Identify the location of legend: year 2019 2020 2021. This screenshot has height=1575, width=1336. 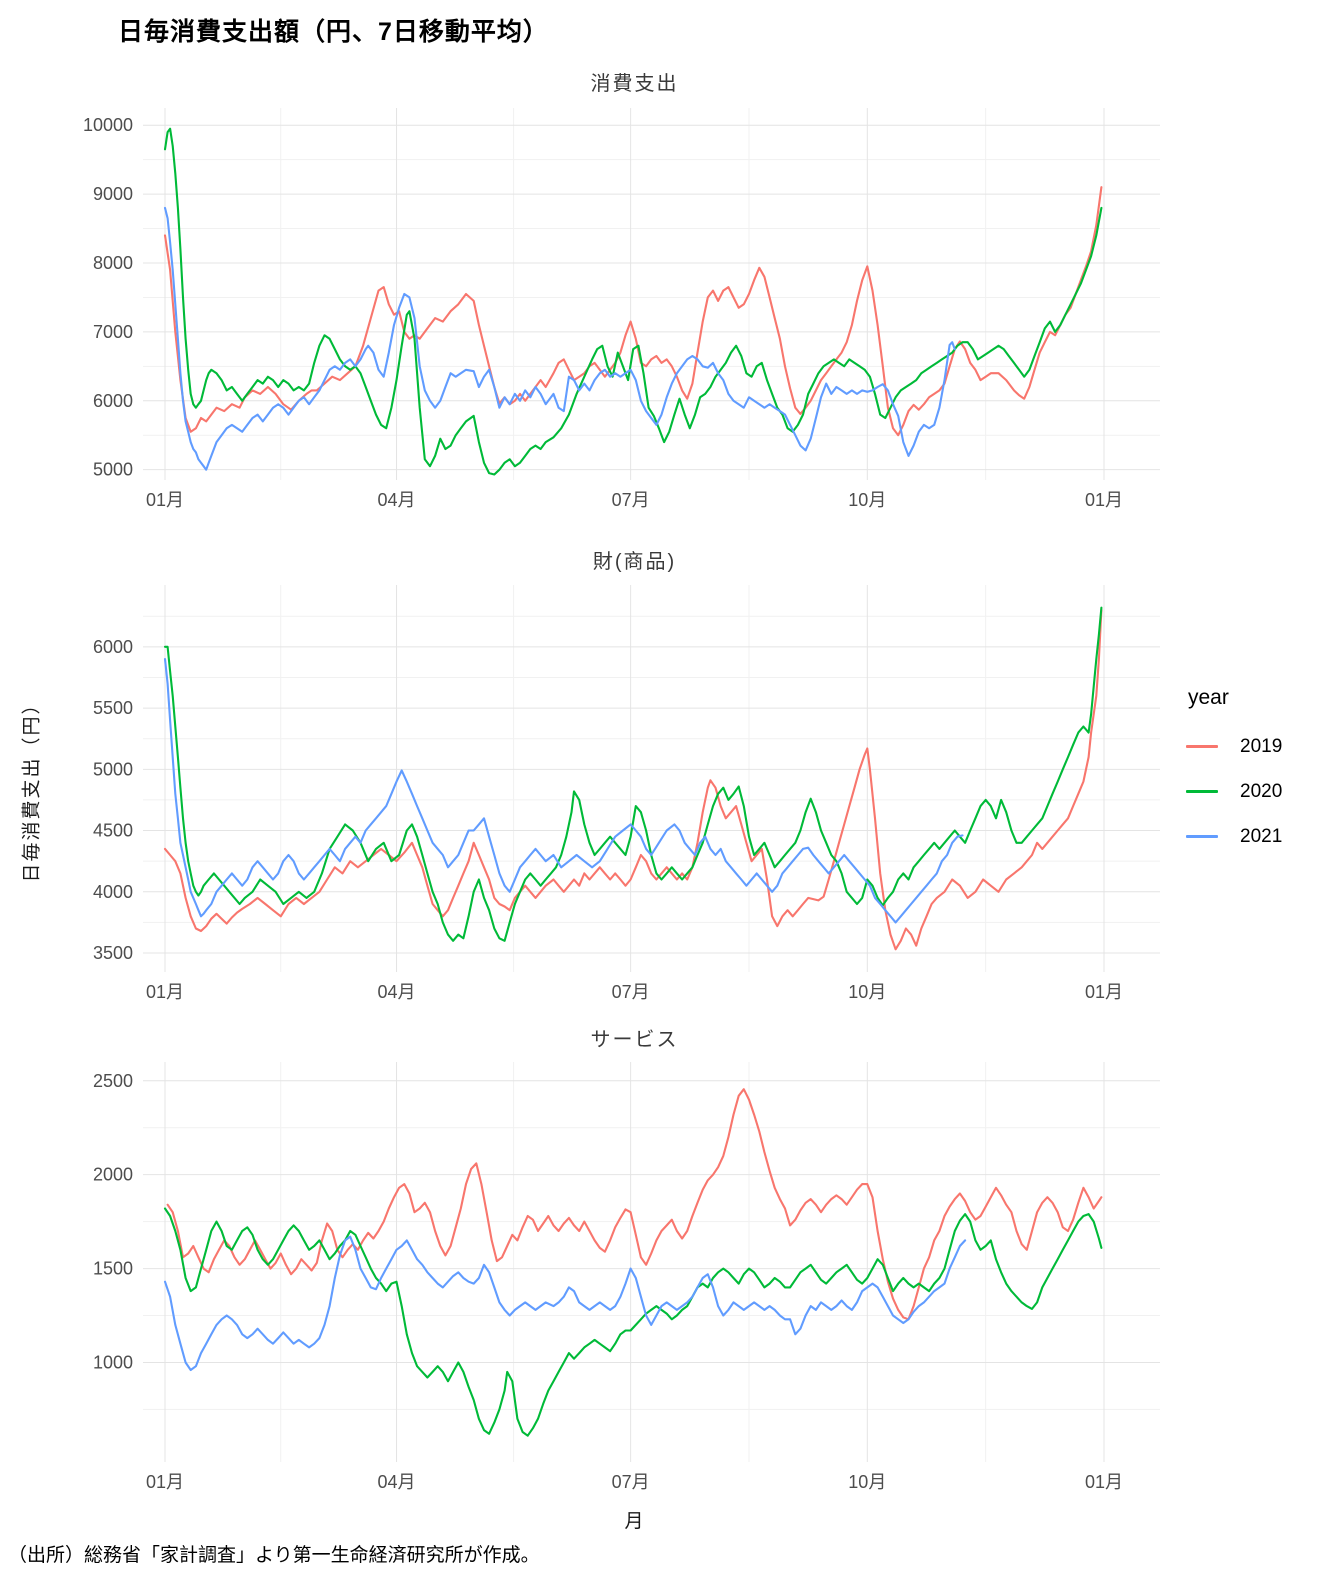
(1234, 772).